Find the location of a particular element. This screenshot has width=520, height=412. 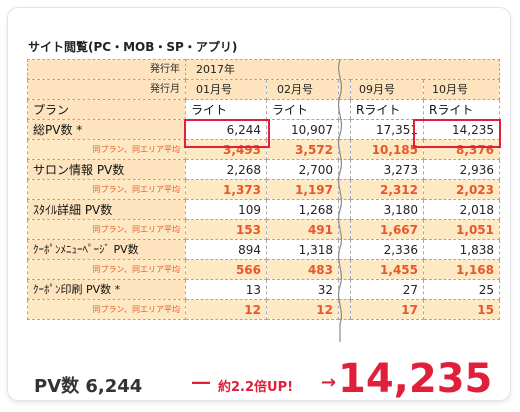

avg-value: 566 is located at coordinates (226, 269).